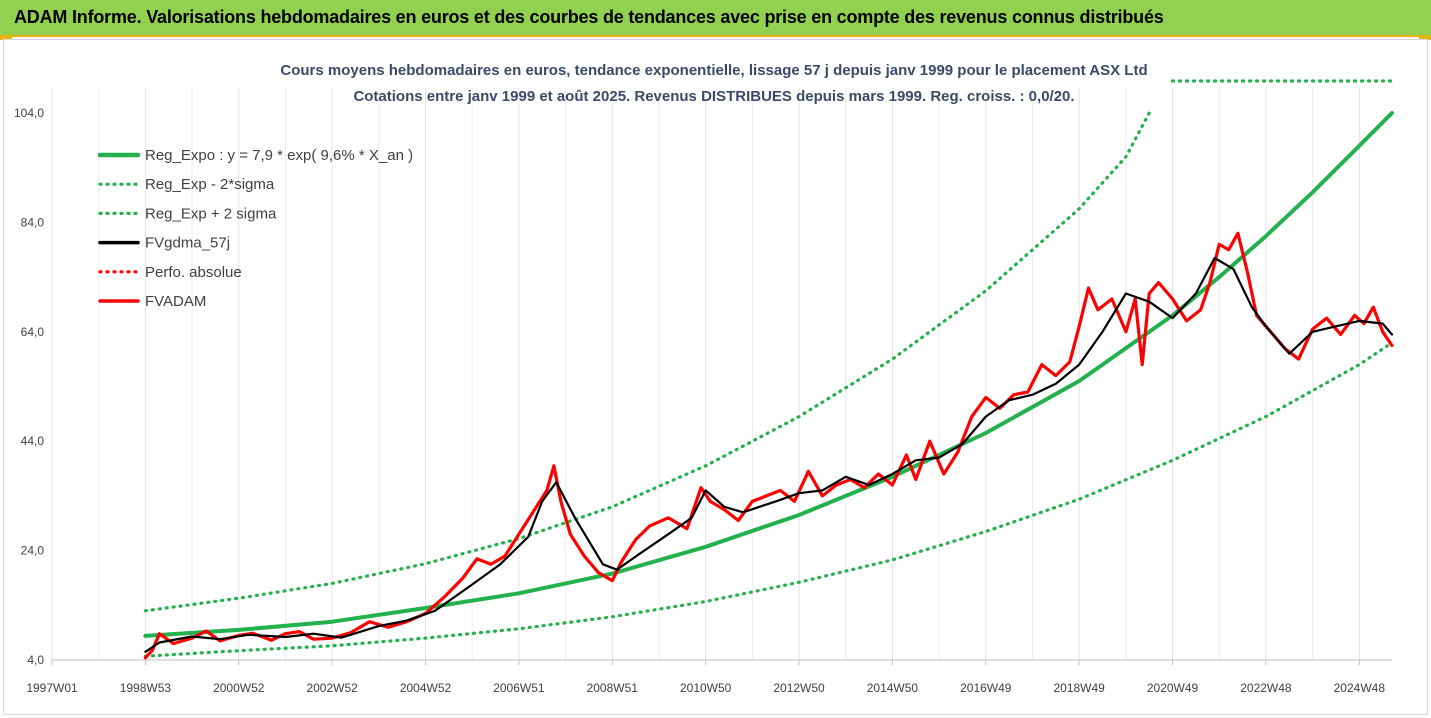 The height and width of the screenshot is (718, 1431). What do you see at coordinates (175, 301) in the screenshot?
I see `legend-entry-label: FVADAM` at bounding box center [175, 301].